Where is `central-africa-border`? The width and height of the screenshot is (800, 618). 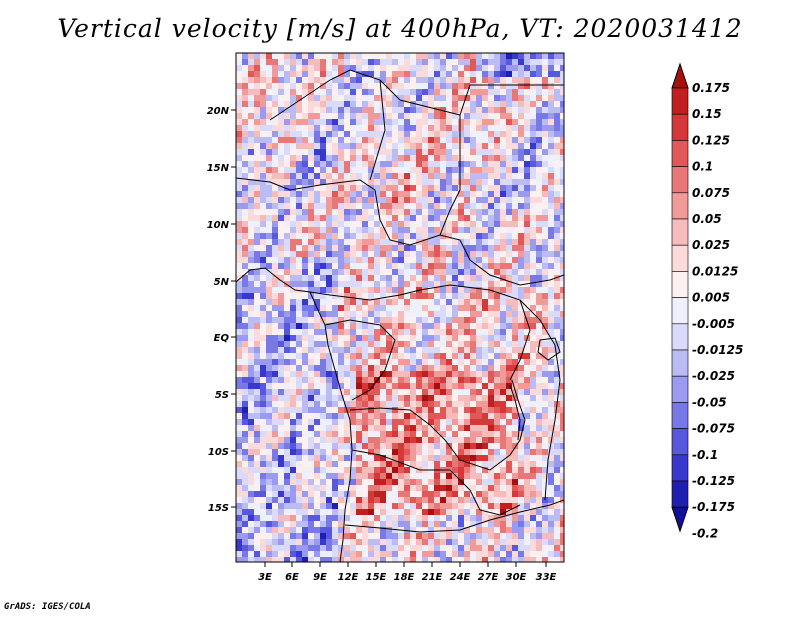 central-africa-border is located at coordinates (420, 332).